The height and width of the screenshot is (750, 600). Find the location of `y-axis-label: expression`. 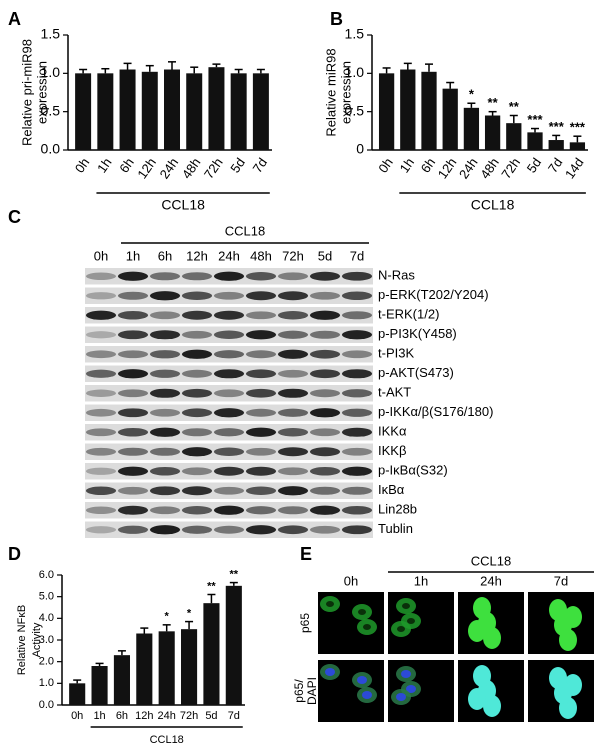

y-axis-label: expression is located at coordinates (41, 92).